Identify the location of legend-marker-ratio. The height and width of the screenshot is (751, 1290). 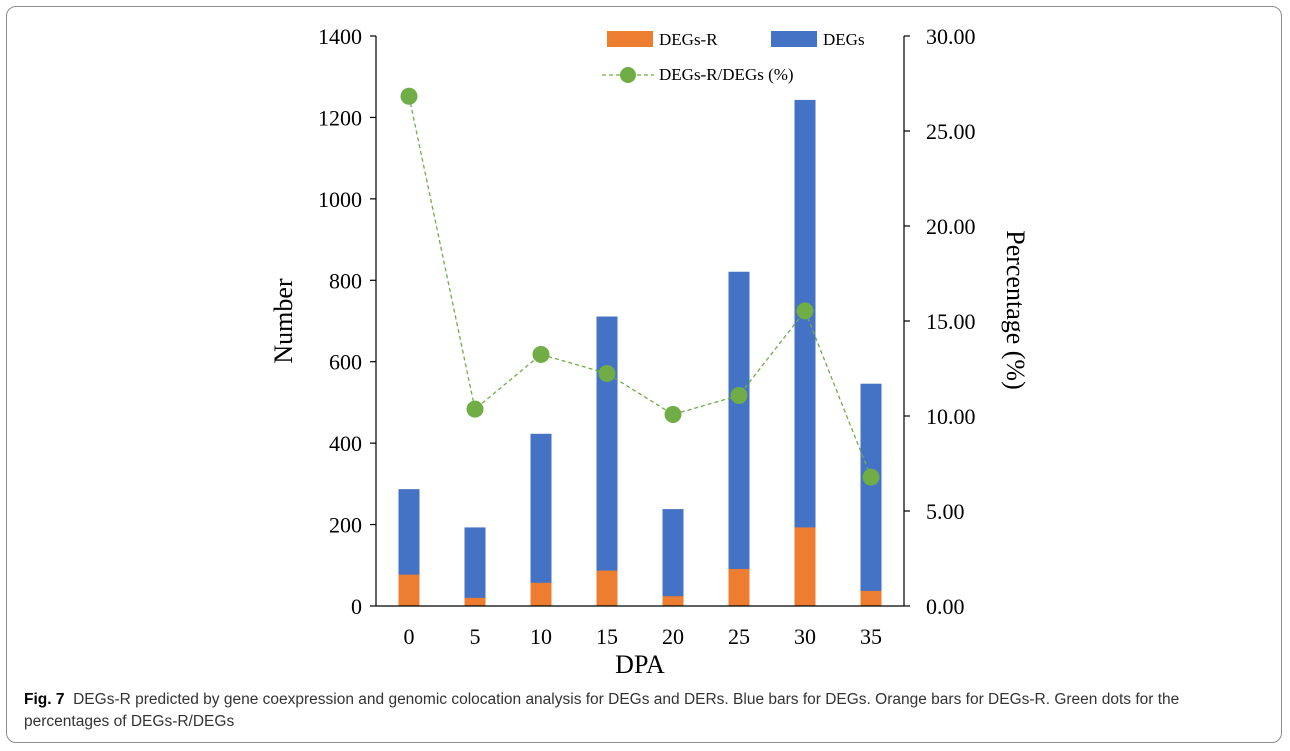
(628, 75).